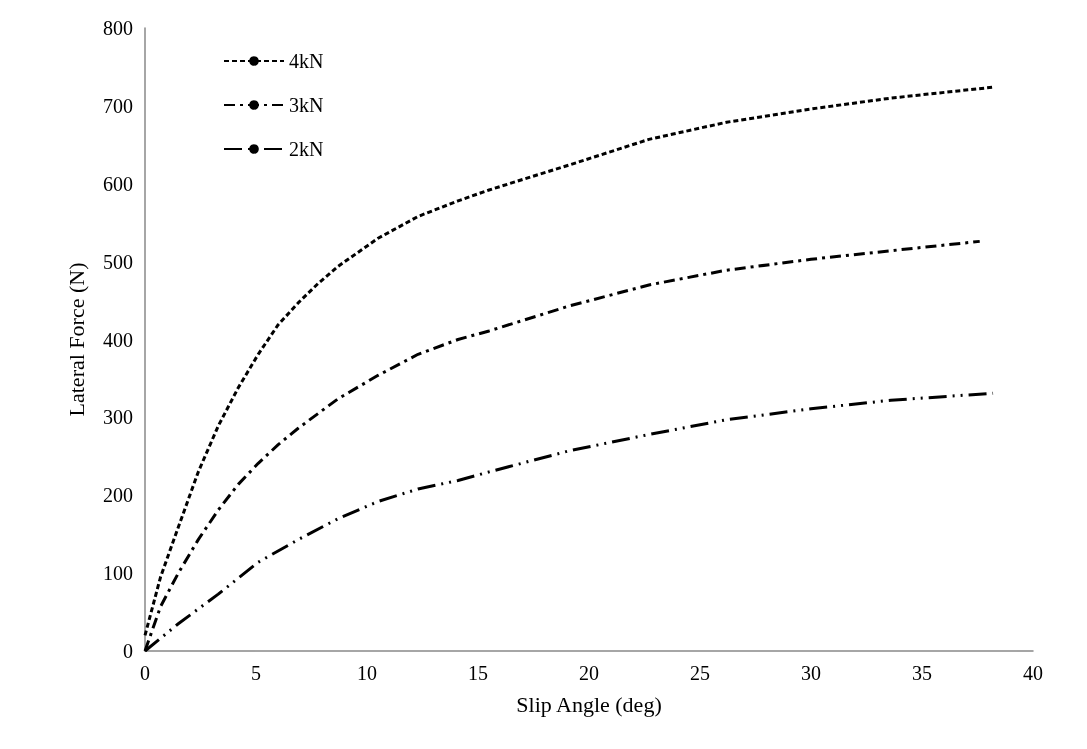 The width and height of the screenshot is (1087, 749). What do you see at coordinates (76, 339) in the screenshot?
I see `y-axis-title: Lateral Force (N)` at bounding box center [76, 339].